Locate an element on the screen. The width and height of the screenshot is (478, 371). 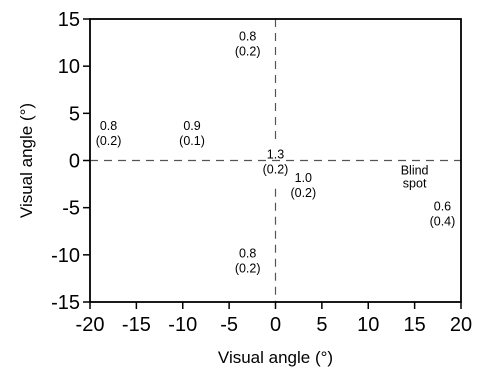
x-tick-label: 15 is located at coordinates (415, 325).